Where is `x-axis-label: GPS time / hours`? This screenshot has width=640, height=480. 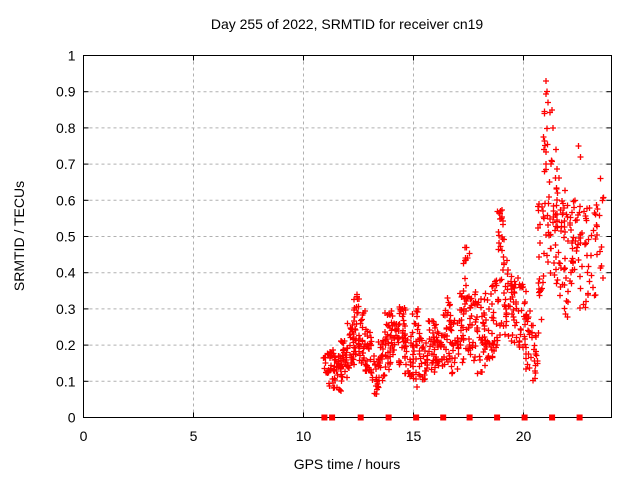
x-axis-label: GPS time / hours is located at coordinates (347, 464).